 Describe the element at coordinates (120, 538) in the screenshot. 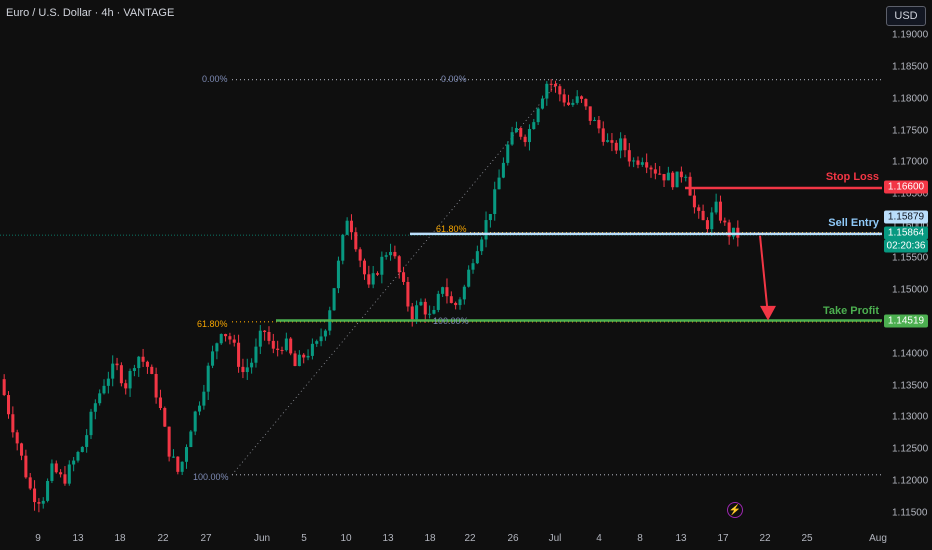

I see `time-tick-label: 18` at that location.